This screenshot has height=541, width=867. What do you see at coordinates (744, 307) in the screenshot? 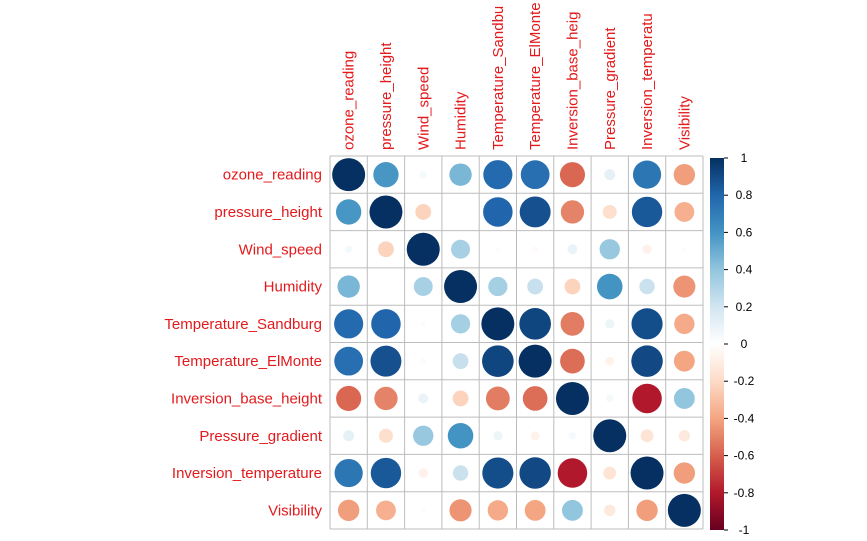
I see `colorbar-tick-label: 0.2` at bounding box center [744, 307].